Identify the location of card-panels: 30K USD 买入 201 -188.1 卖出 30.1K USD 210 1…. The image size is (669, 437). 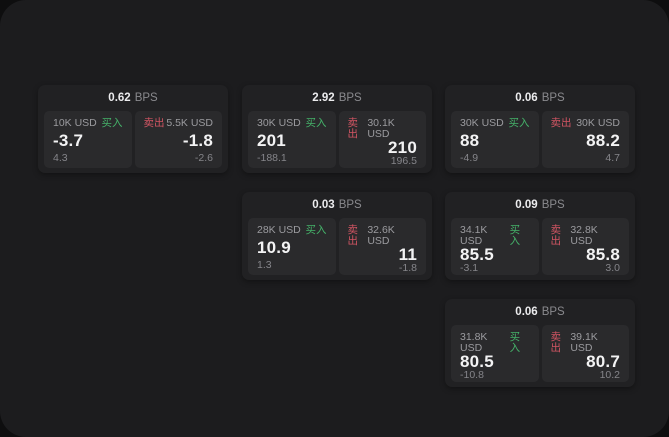
(337, 139).